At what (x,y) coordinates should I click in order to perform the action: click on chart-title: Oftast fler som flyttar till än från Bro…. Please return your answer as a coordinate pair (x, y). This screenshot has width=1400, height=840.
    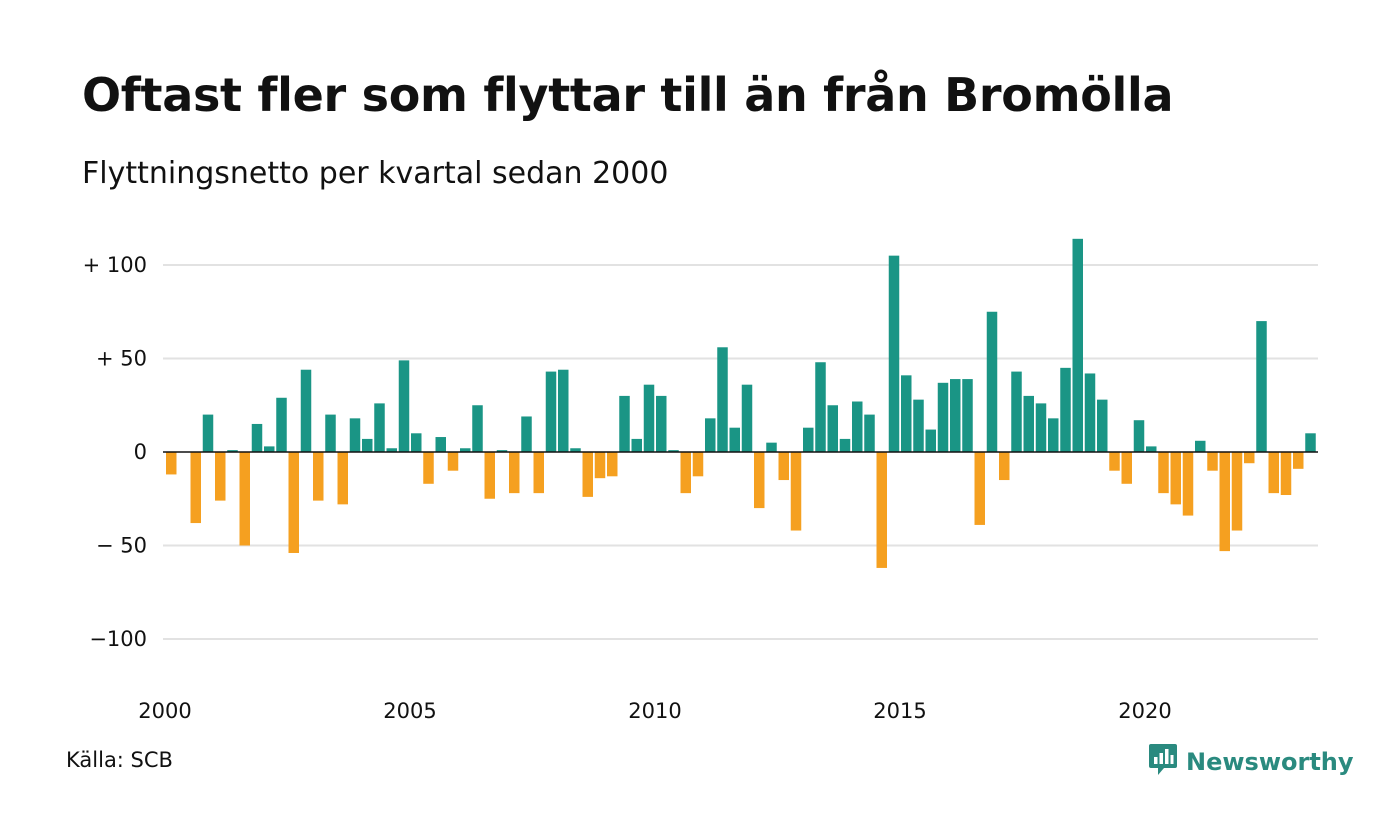
    Looking at the image, I should click on (628, 95).